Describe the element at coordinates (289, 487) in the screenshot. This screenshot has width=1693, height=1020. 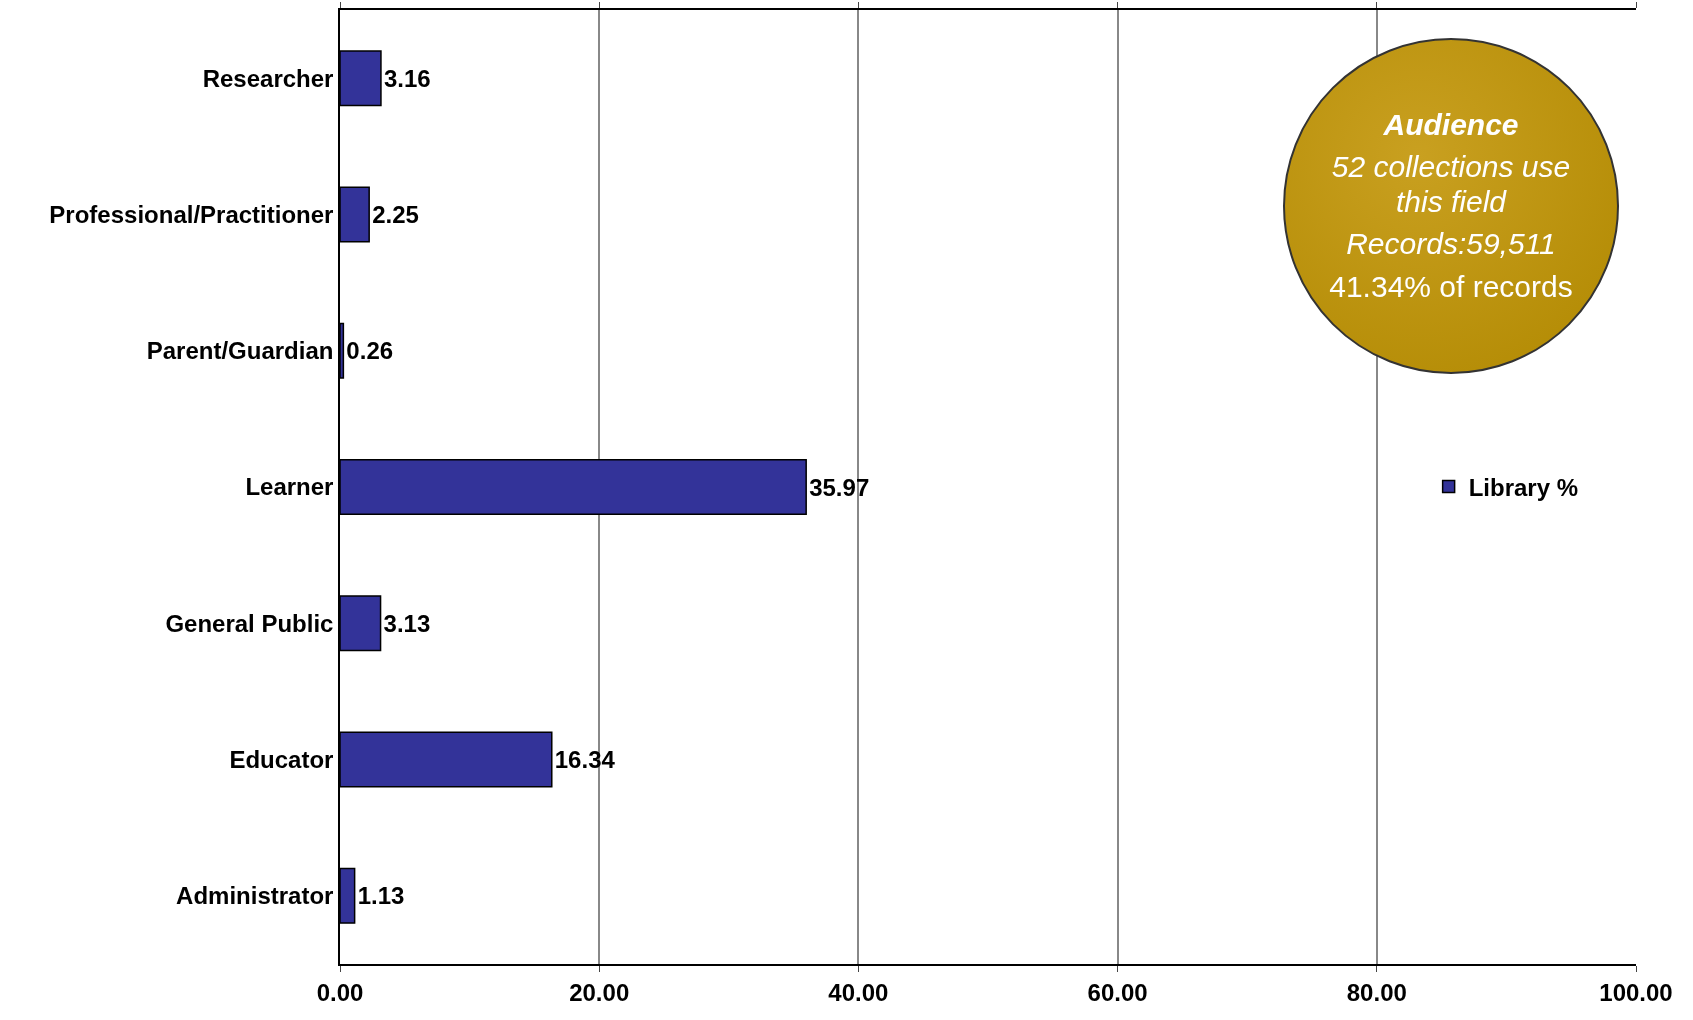
I see `y-tick-label: Learner` at that location.